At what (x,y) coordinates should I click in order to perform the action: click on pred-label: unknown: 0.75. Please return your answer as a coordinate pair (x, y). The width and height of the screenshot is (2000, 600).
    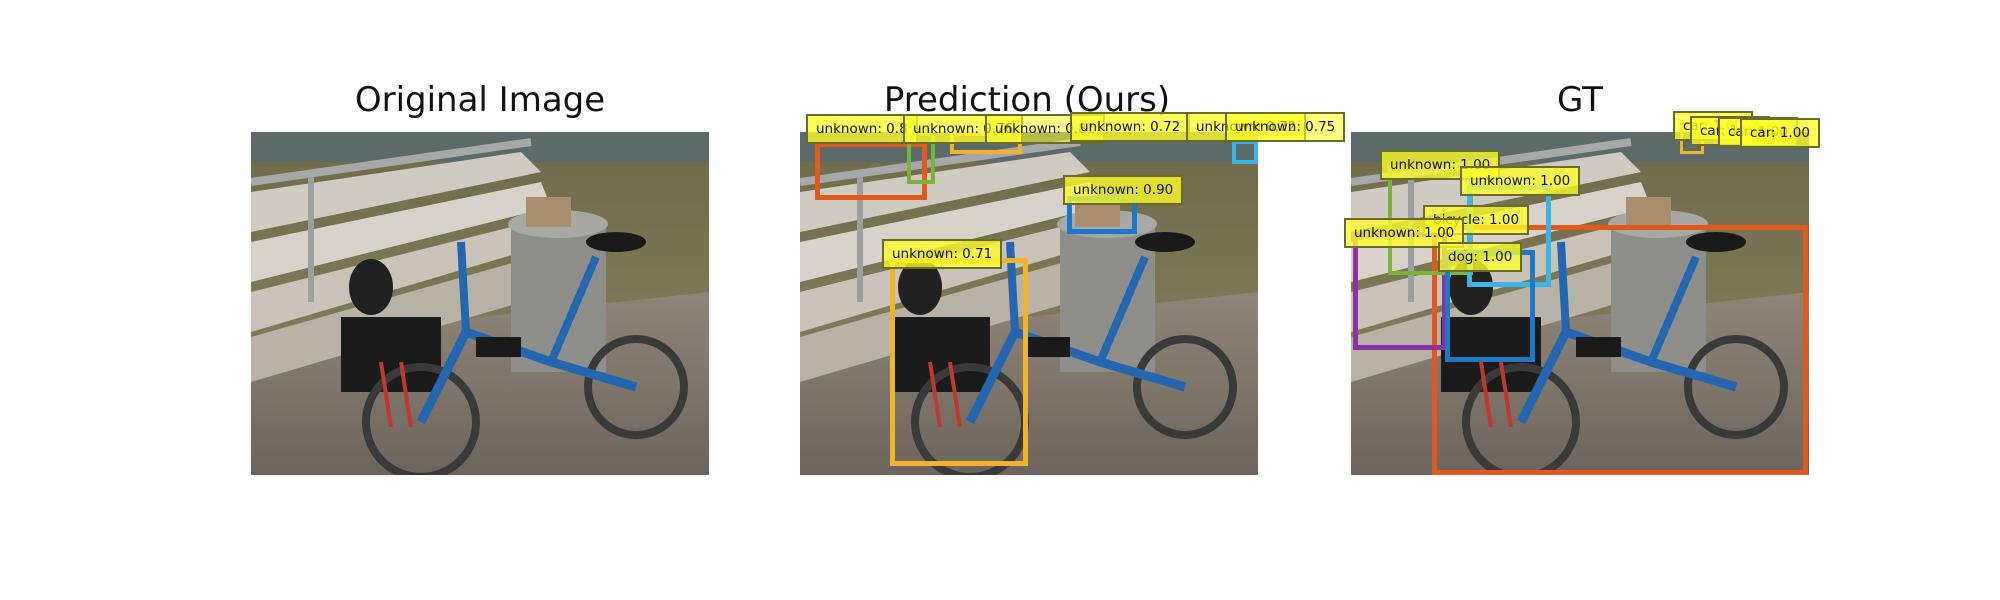
    Looking at the image, I should click on (1285, 127).